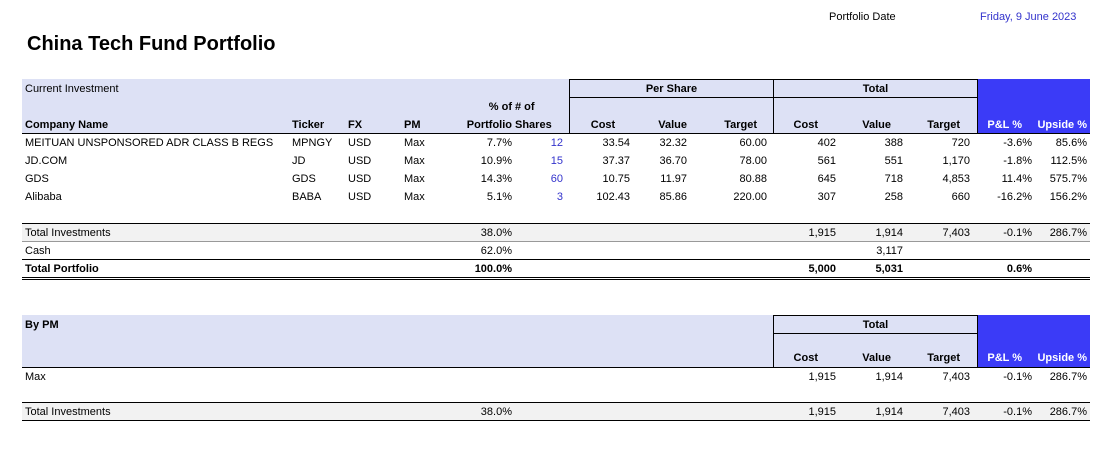 Image resolution: width=1116 pixels, height=449 pixels. What do you see at coordinates (1014, 197) in the screenshot?
I see `cell-pnl: -16.2%` at bounding box center [1014, 197].